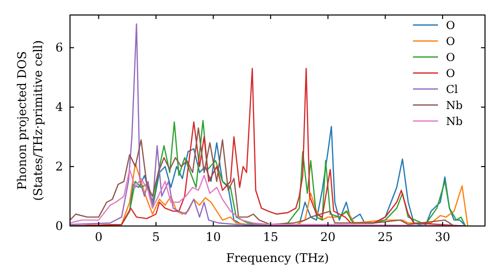  I want to click on y-tick-label: 0, so click(59, 226).